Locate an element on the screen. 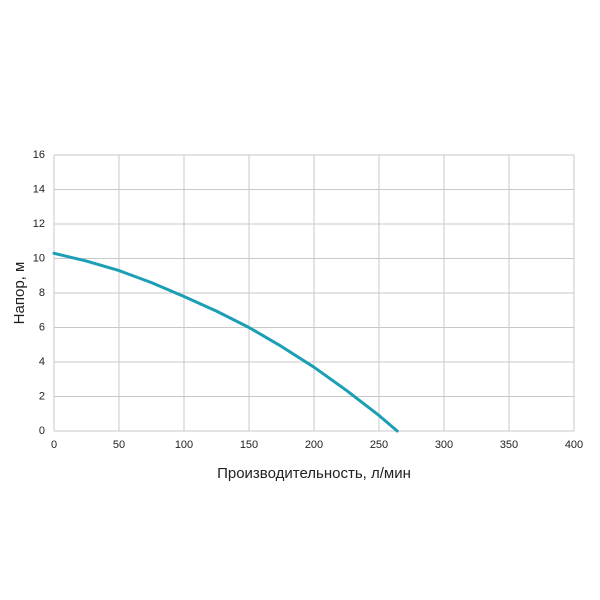 The image size is (600, 600). y-tick-label: 8 is located at coordinates (42, 293).